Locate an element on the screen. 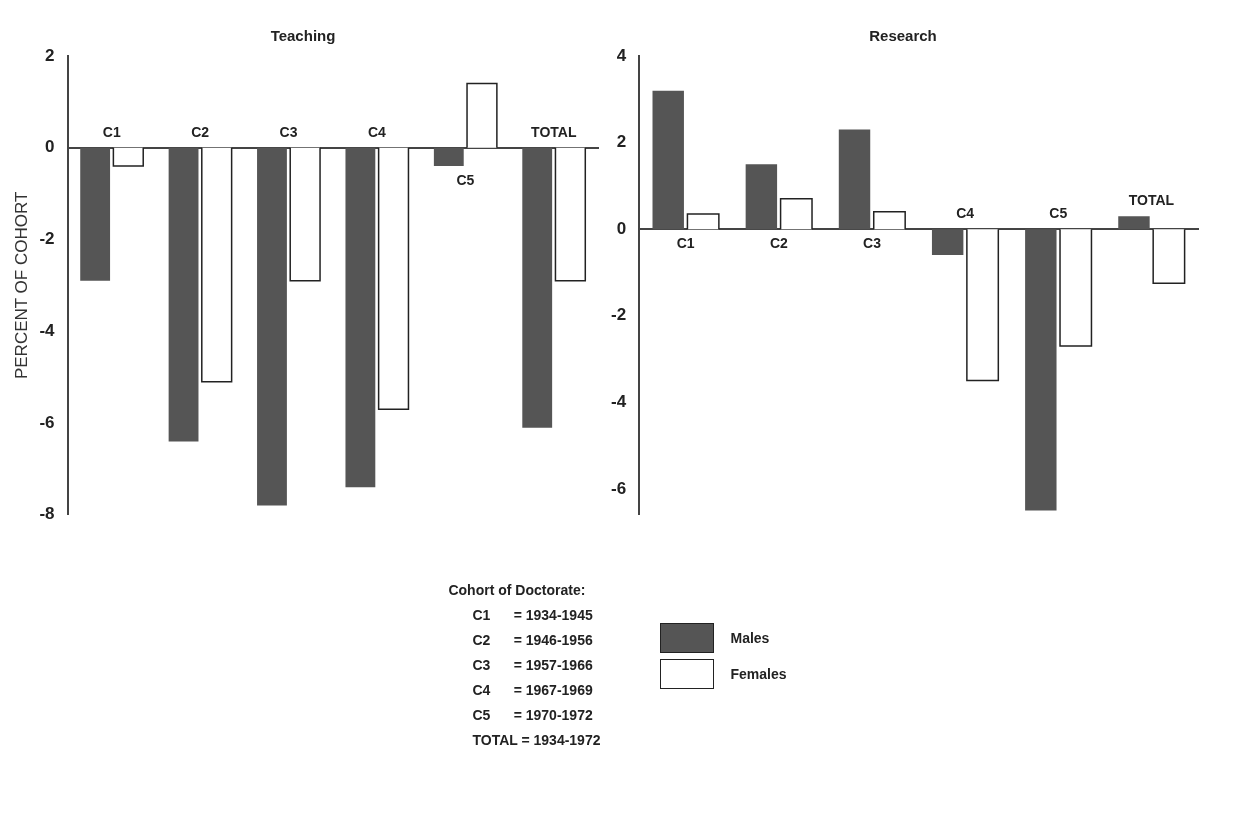 The height and width of the screenshot is (815, 1235). chart-title: Research is located at coordinates (903, 36).